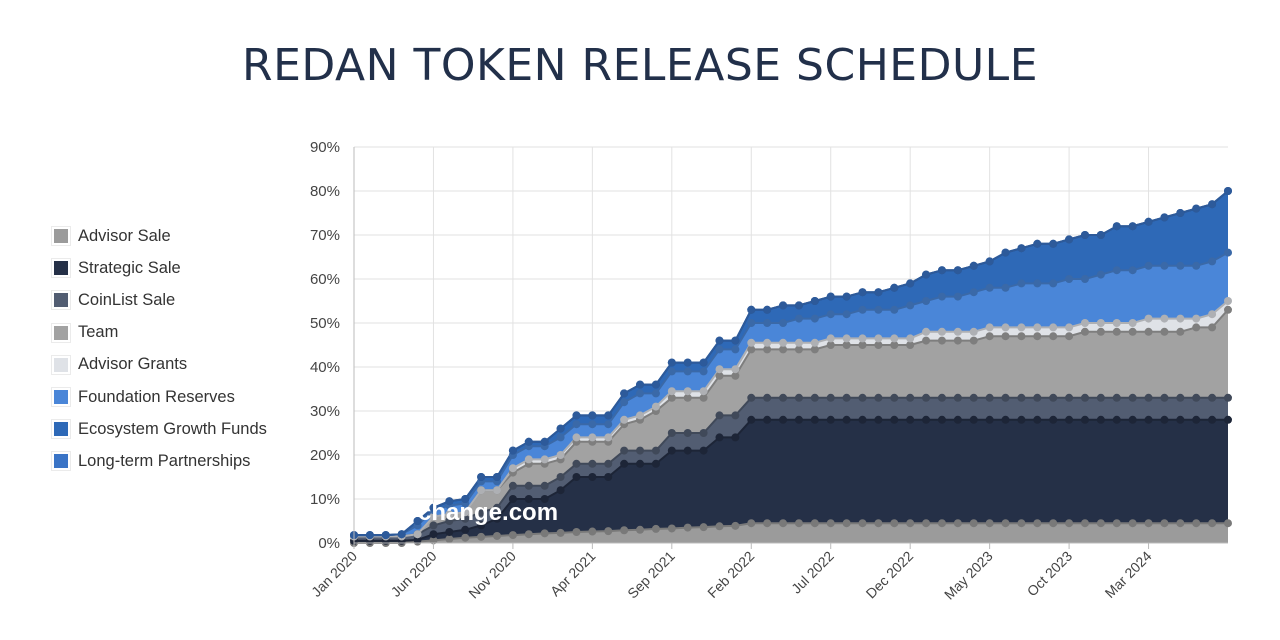 The width and height of the screenshot is (1280, 640). I want to click on legend-swatch, so click(61, 397).